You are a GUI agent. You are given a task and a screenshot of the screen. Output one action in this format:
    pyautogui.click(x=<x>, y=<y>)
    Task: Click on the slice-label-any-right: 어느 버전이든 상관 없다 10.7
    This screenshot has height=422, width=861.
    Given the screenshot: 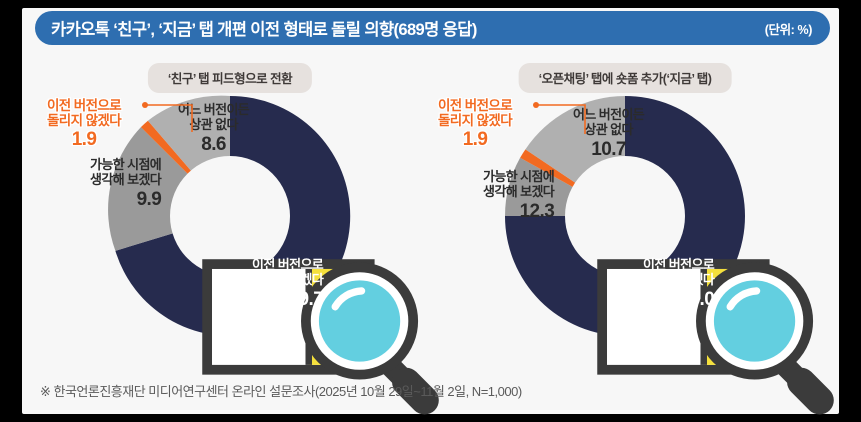 What is the action you would take?
    pyautogui.click(x=609, y=133)
    